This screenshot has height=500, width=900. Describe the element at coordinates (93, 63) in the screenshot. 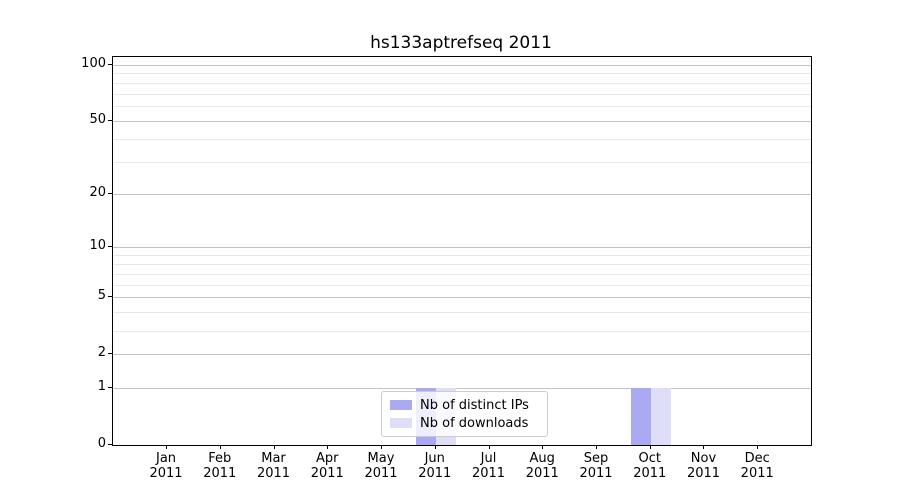

I see `y-tick-label: 100` at that location.